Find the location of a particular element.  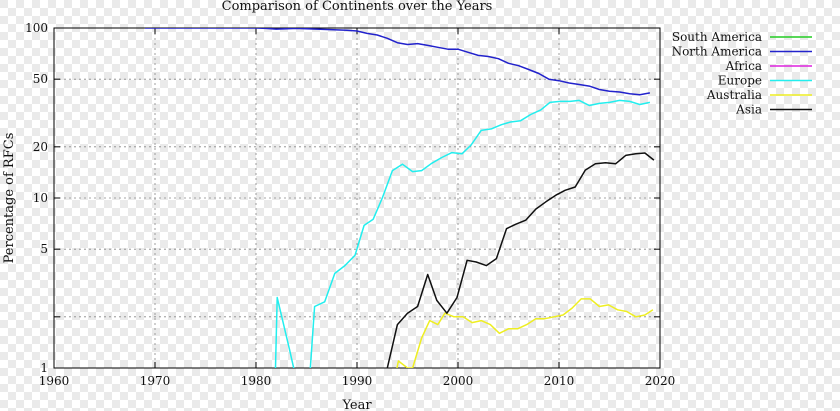

y-axis-label: Percentage of RFCs is located at coordinates (9, 198).